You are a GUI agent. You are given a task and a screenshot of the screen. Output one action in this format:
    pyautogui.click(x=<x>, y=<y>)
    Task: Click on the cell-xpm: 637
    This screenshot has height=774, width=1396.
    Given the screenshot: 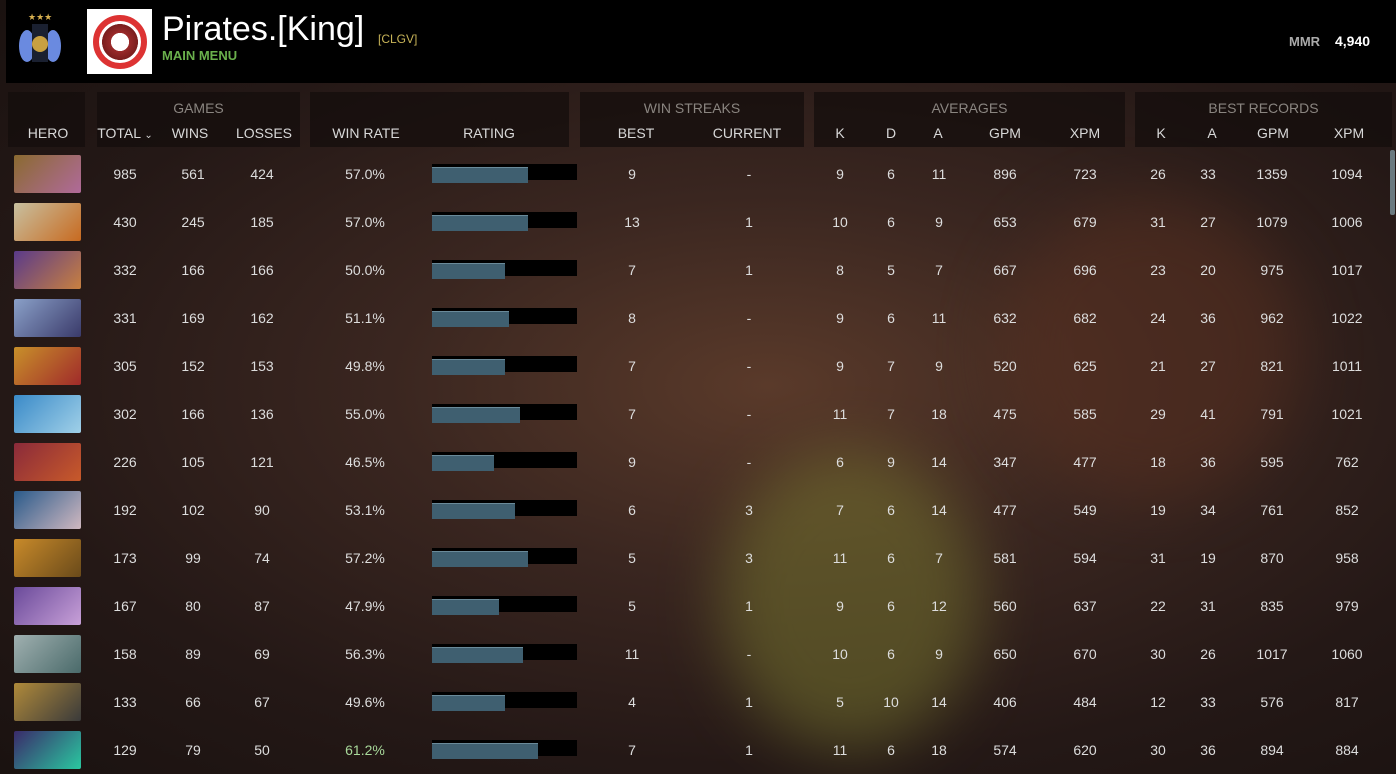 What is the action you would take?
    pyautogui.click(x=1085, y=606)
    